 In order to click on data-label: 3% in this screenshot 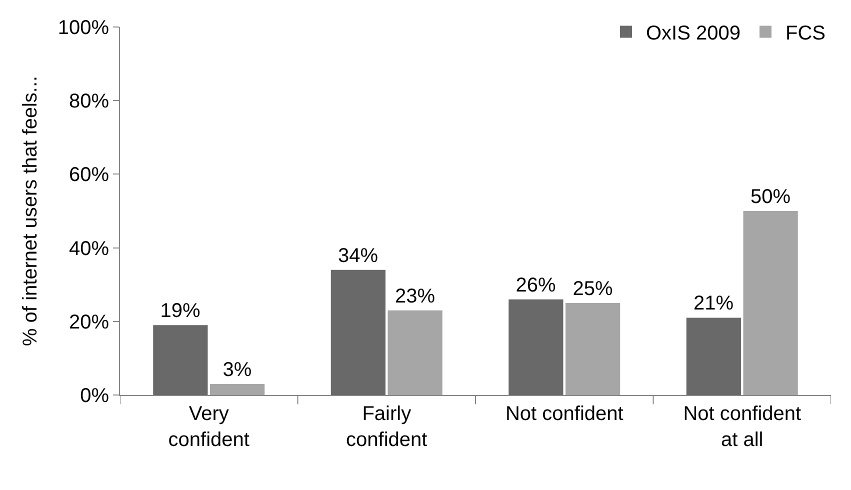, I will do `click(237, 369)`.